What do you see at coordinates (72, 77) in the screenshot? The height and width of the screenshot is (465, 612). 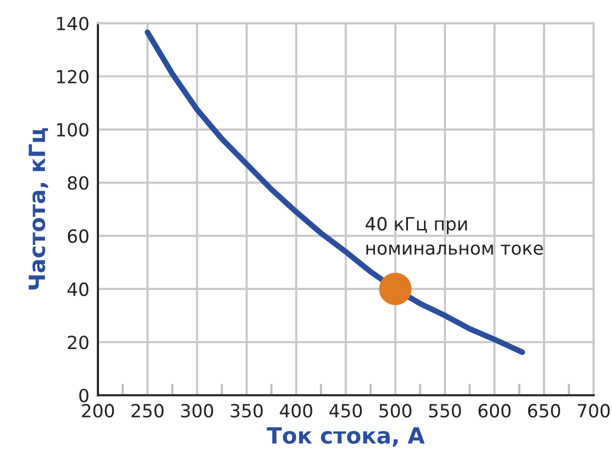 I see `y-tick-label: 120` at bounding box center [72, 77].